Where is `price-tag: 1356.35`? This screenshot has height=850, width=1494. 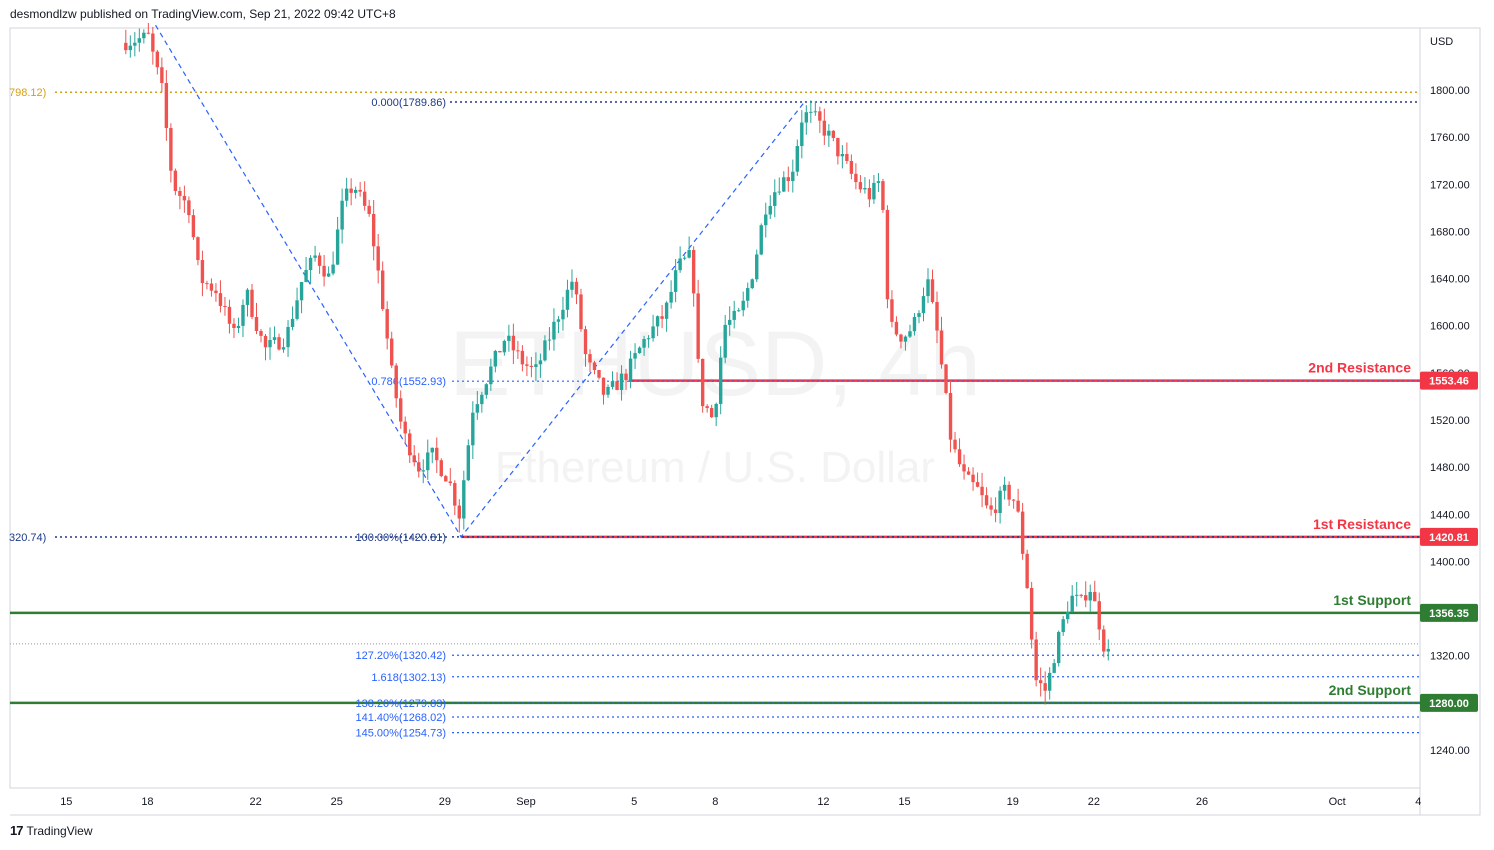
price-tag: 1356.35 is located at coordinates (1449, 614).